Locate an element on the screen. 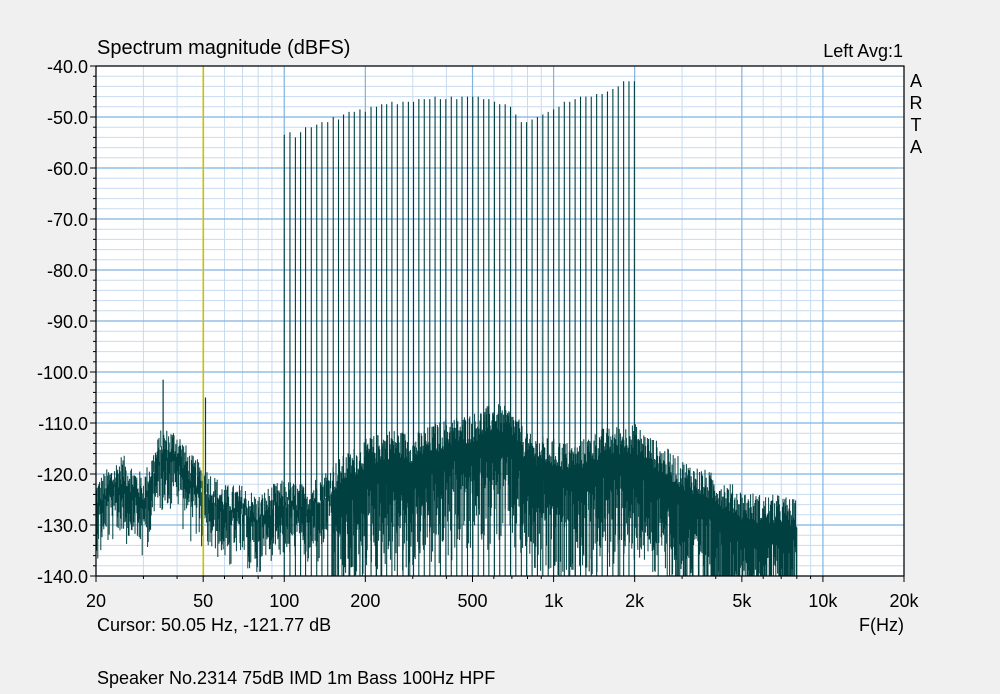 The height and width of the screenshot is (694, 1000). y-tick-label: -130.0 is located at coordinates (62, 526).